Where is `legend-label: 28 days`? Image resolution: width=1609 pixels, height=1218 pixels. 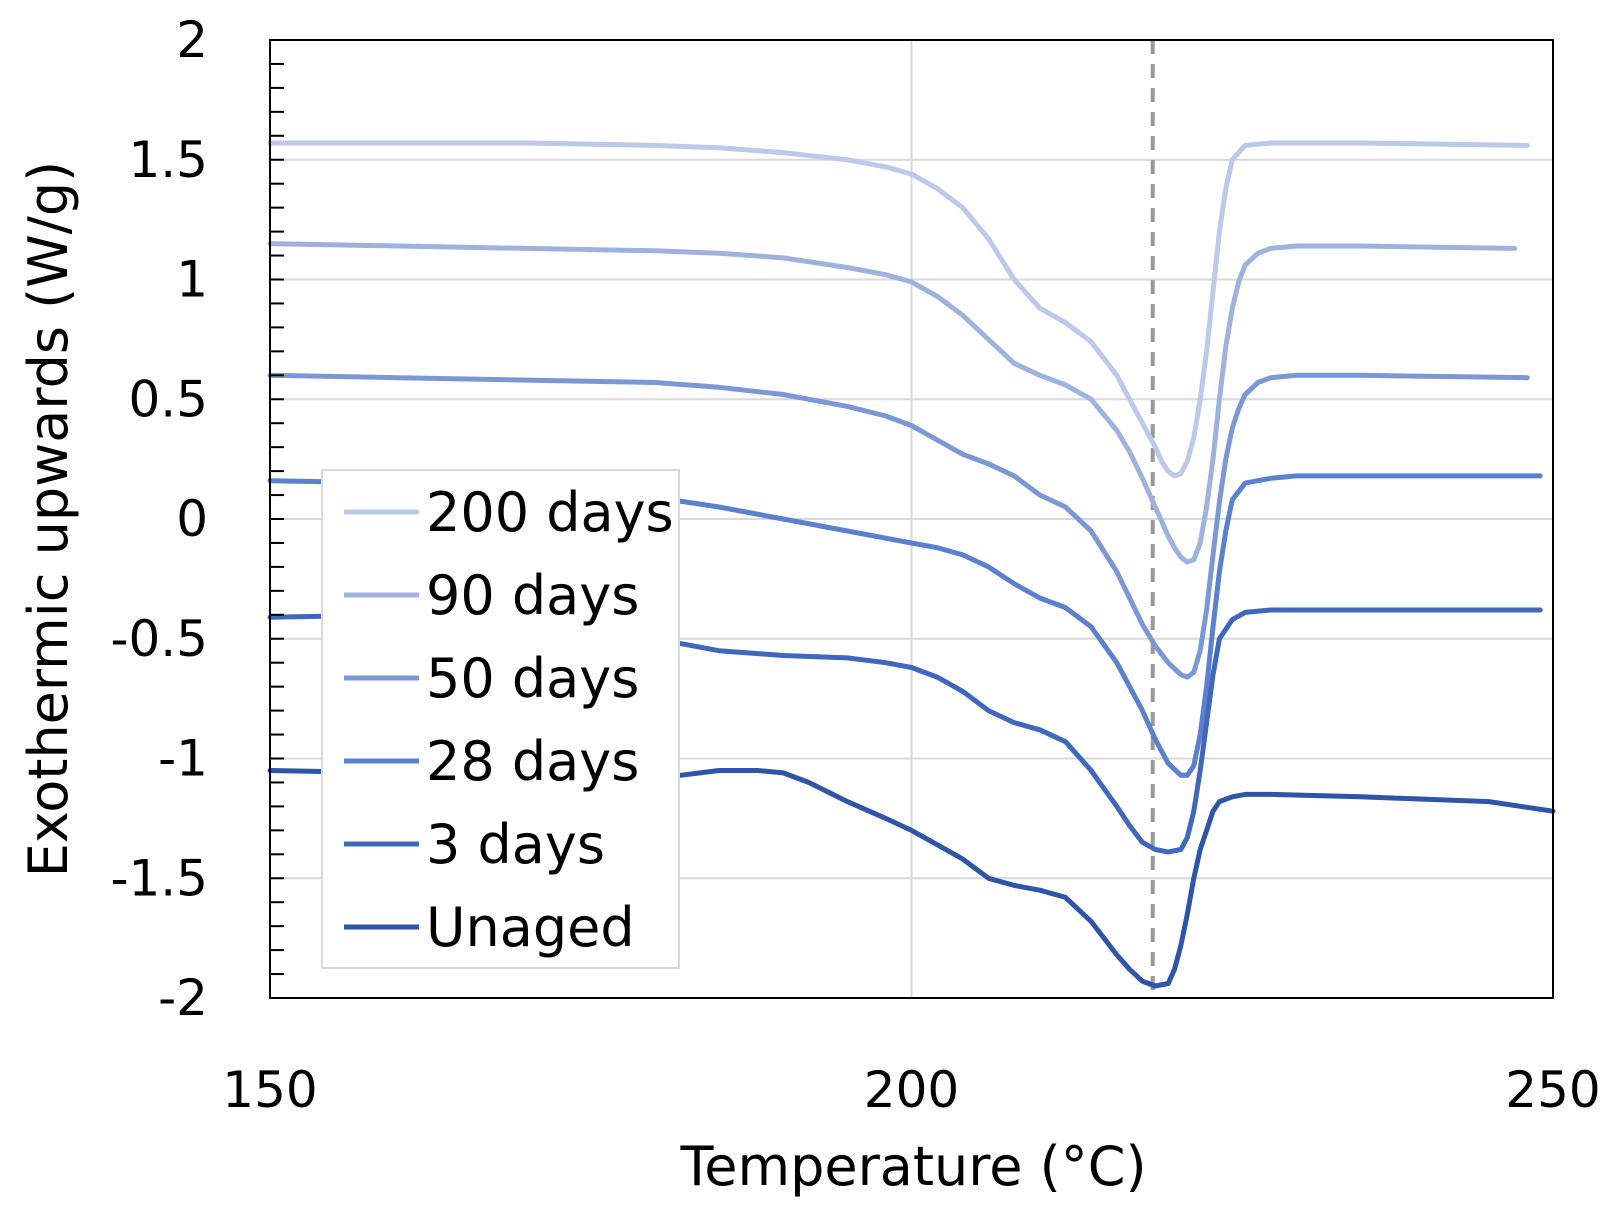
legend-label: 28 days is located at coordinates (532, 761).